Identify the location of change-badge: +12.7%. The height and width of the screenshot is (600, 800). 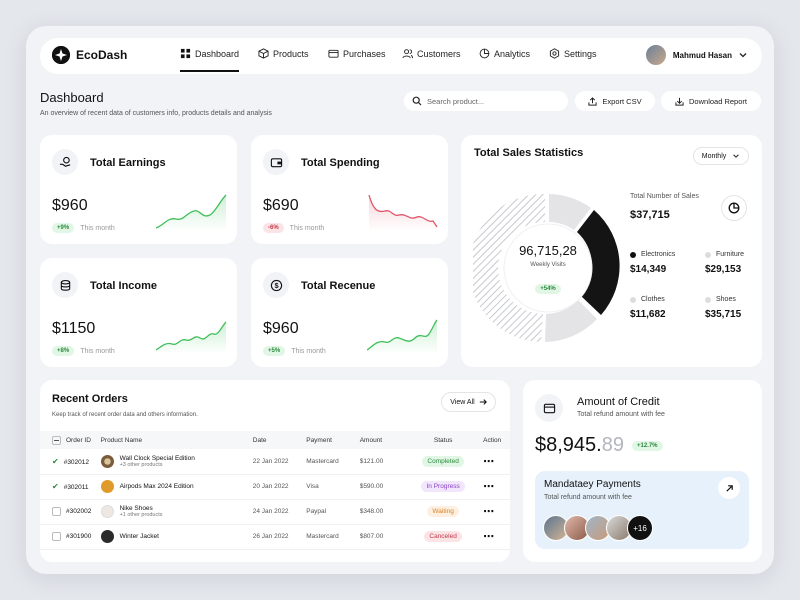
(647, 446).